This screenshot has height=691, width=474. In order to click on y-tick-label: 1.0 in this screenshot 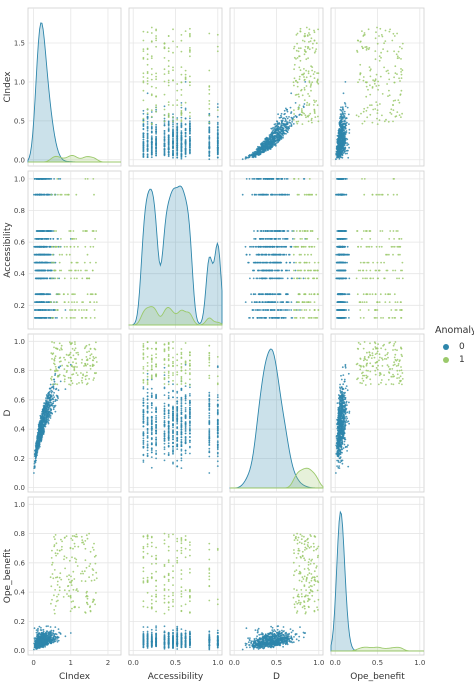, I will do `click(19, 82)`.